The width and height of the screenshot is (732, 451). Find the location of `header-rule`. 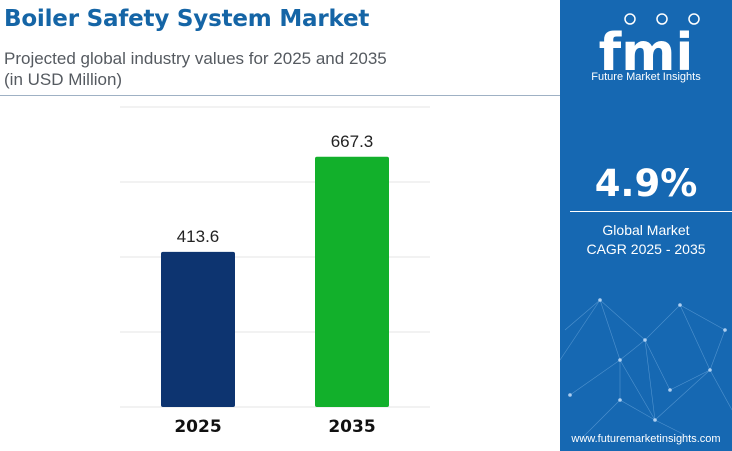

header-rule is located at coordinates (280, 95).